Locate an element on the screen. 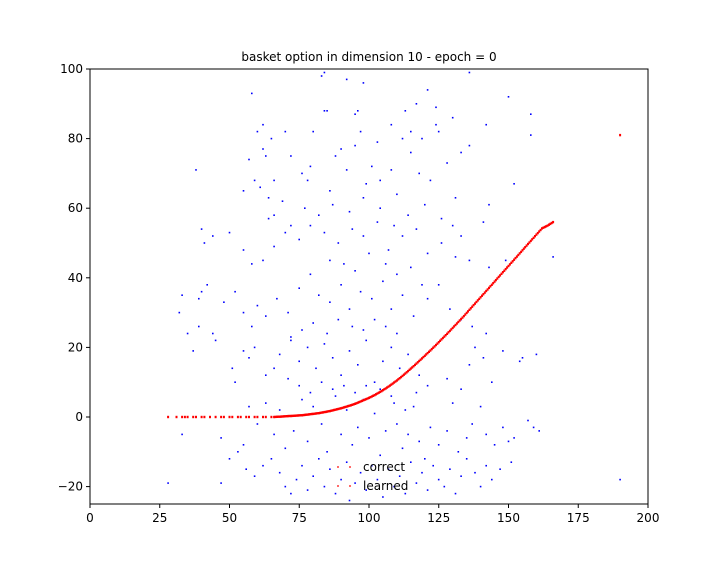 This screenshot has width=720, height=576. legend-label-learned: learned is located at coordinates (385, 486).